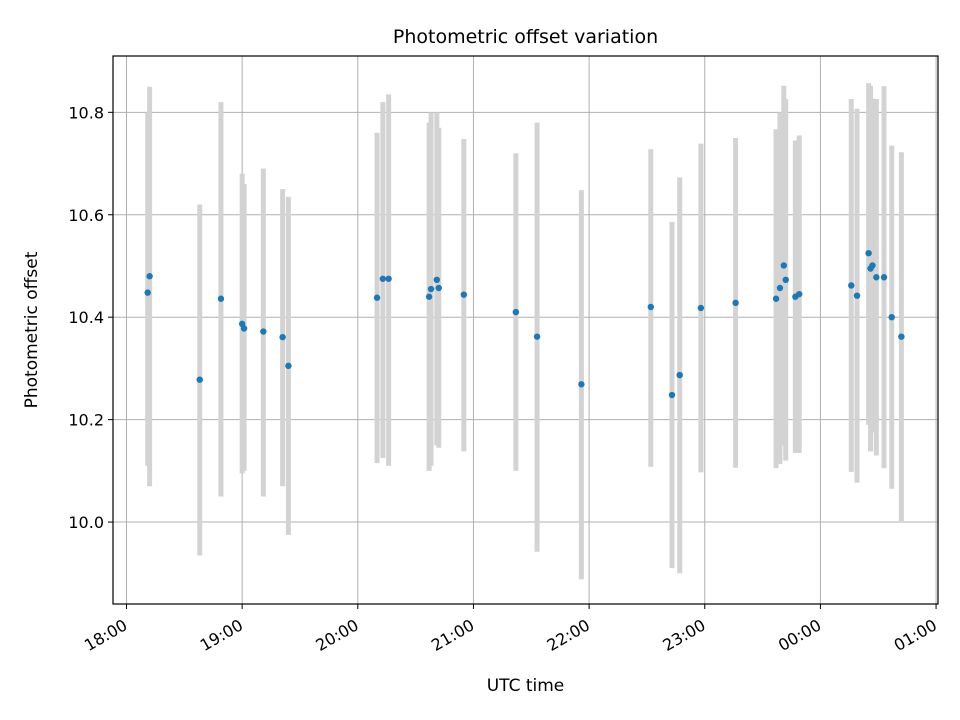  I want to click on x-tick-label: 20:00, so click(336, 635).